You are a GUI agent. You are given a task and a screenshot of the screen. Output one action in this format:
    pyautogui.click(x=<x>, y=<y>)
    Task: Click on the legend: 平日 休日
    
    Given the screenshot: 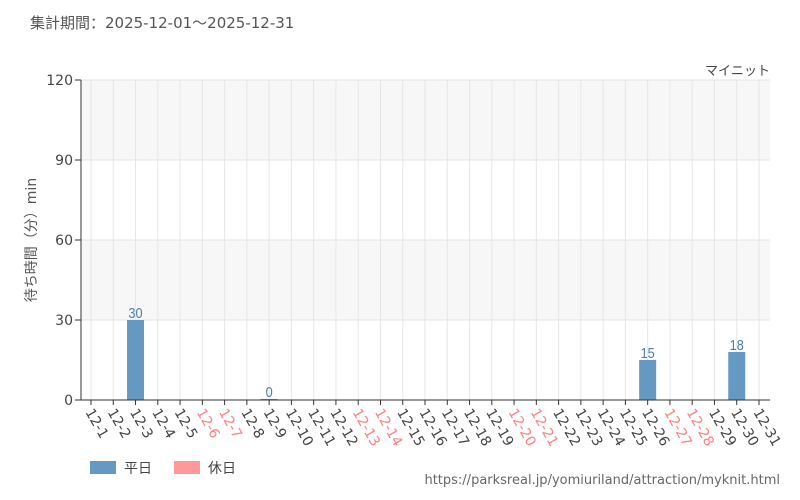 What is the action you would take?
    pyautogui.click(x=163, y=468)
    